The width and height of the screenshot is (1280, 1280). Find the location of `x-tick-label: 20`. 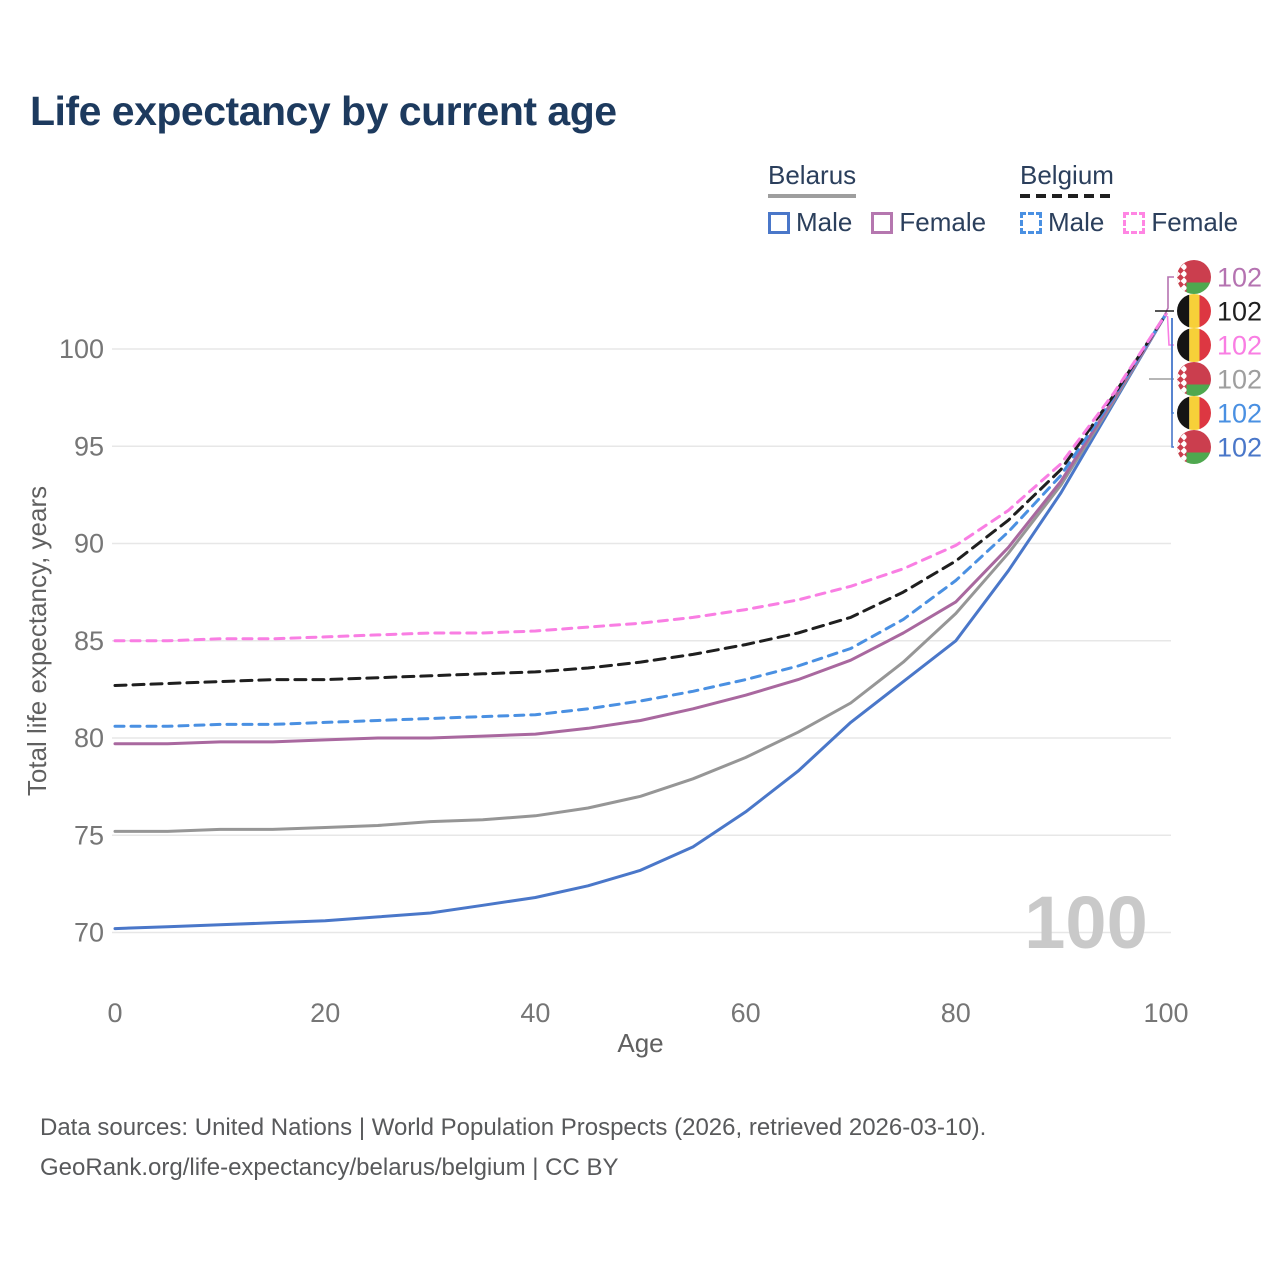

x-tick-label: 20 is located at coordinates (325, 1013).